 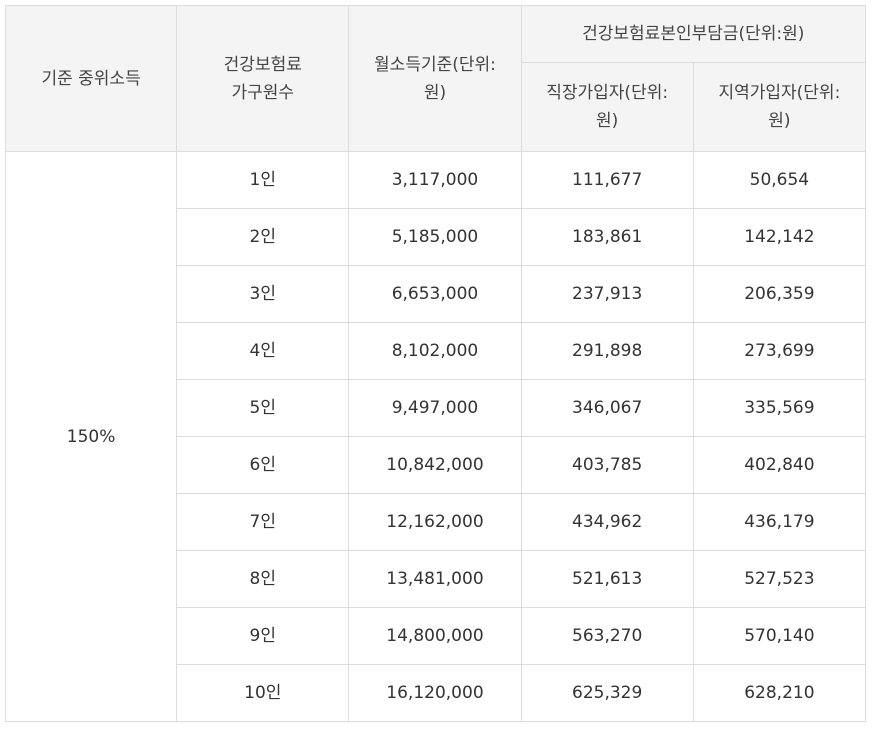 I want to click on regional-cell: 628,210, so click(x=779, y=693).